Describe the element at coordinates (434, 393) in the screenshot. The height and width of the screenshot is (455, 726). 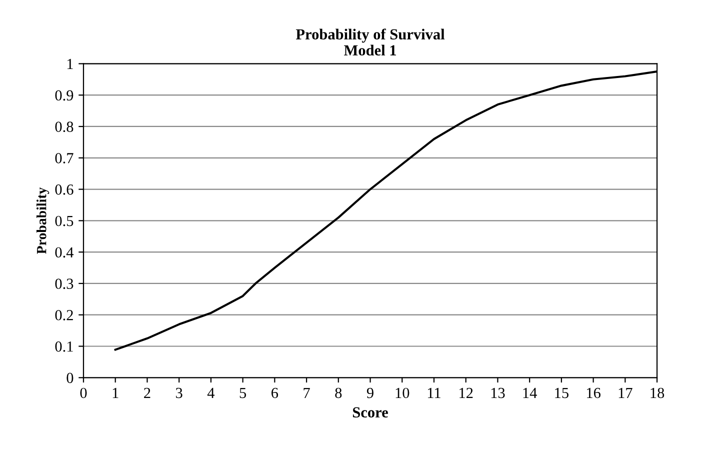
I see `x-tick-label: 11` at that location.